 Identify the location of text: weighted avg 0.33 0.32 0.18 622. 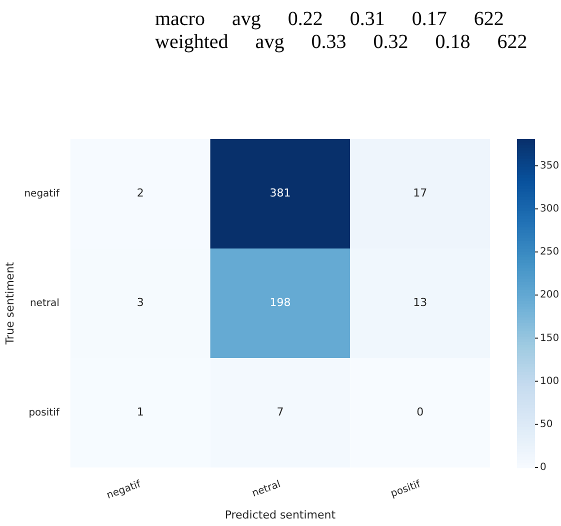
(341, 42).